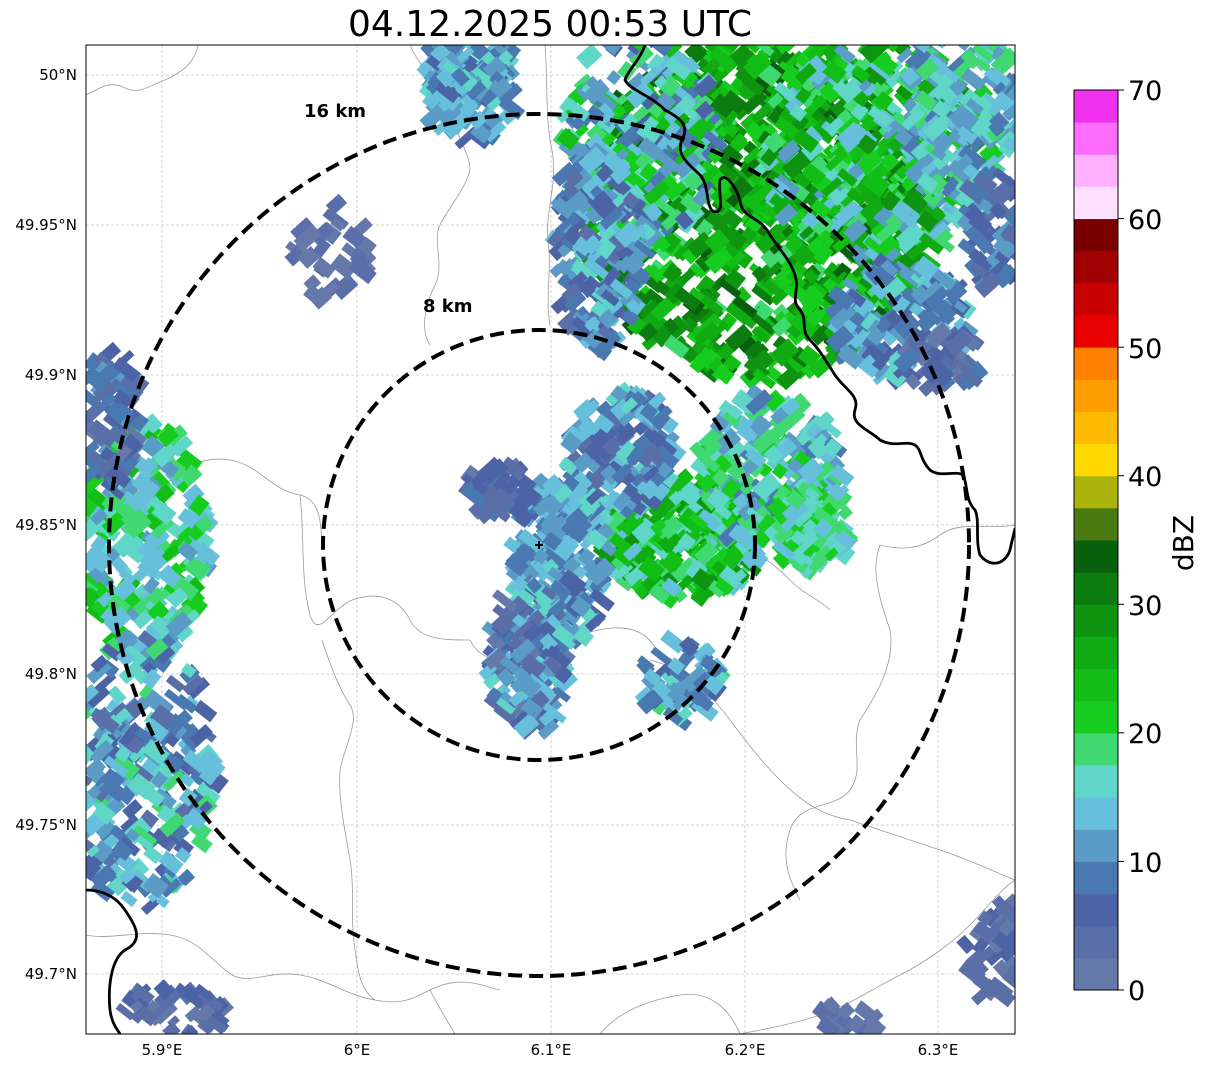 The width and height of the screenshot is (1207, 1069). I want to click on map-title: 04.12.2025 00:53 UTC, so click(550, 24).